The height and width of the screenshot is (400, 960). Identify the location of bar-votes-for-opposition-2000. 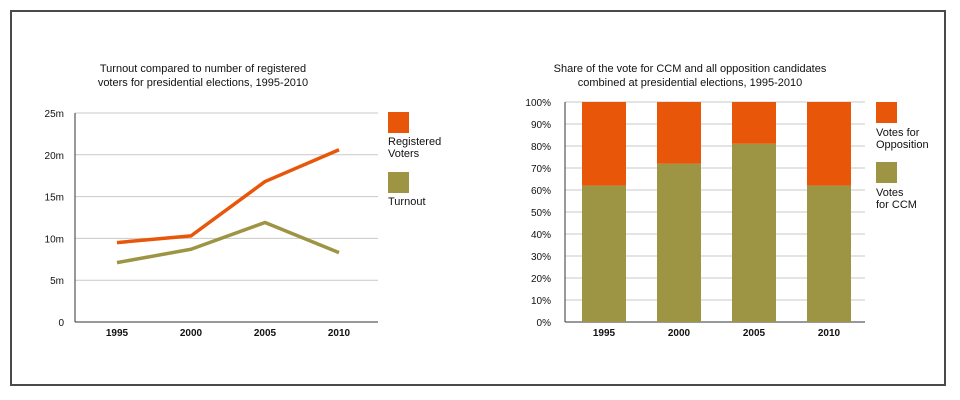
(679, 133).